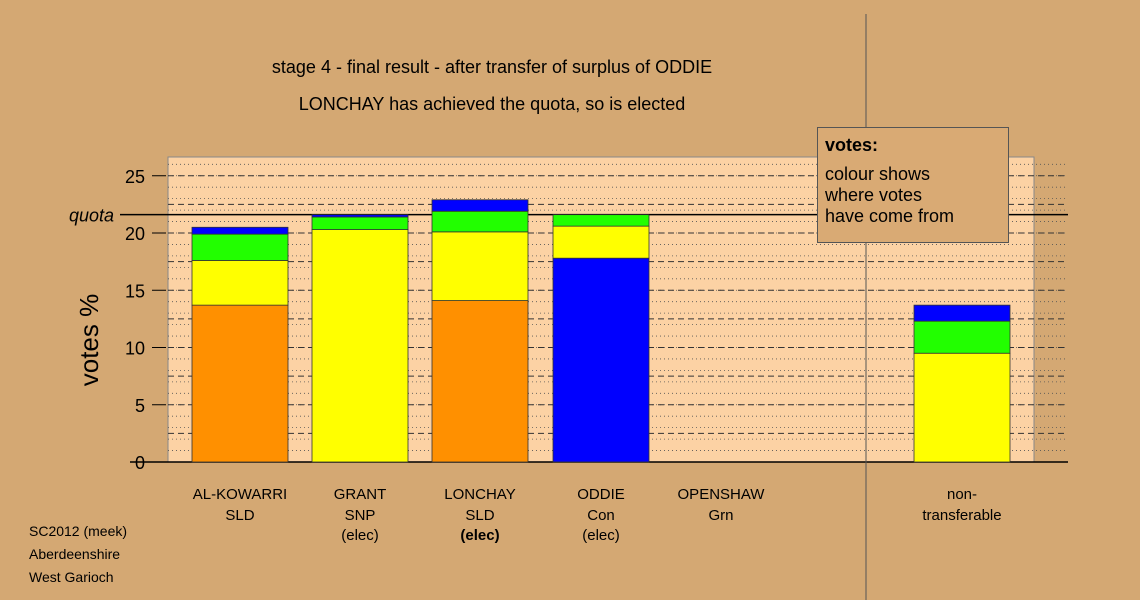 Image resolution: width=1140 pixels, height=600 pixels. What do you see at coordinates (74, 554) in the screenshot?
I see `footer-line-2: Aberdeenshire` at bounding box center [74, 554].